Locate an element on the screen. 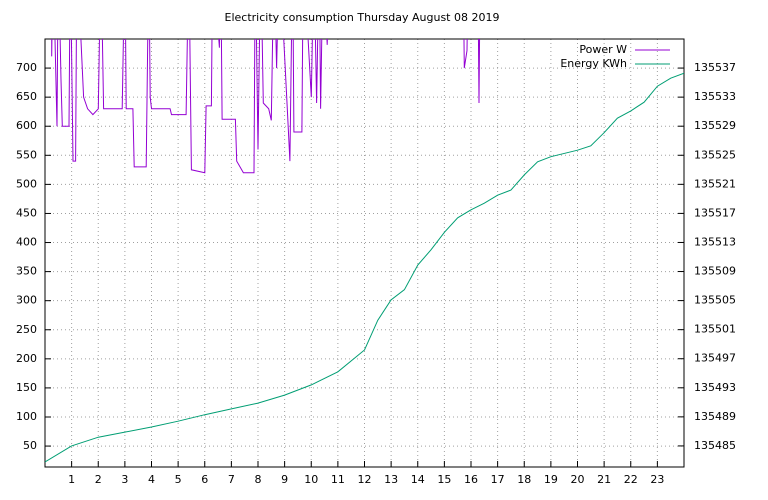 The image size is (768, 500). x-tick-label: 22 is located at coordinates (631, 479).